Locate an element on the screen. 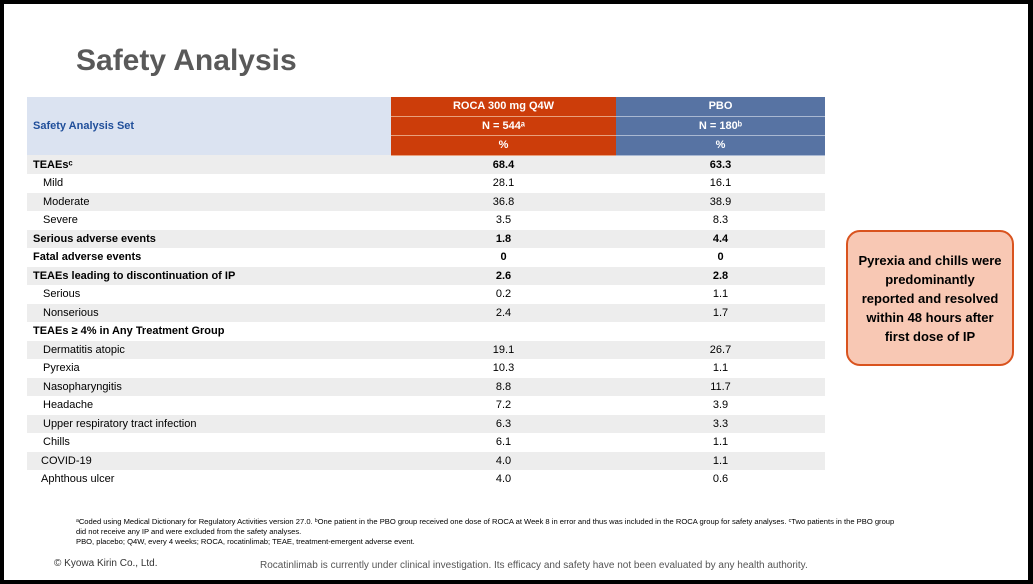 The image size is (1033, 584). table-row: Headache 7.2 3.9 is located at coordinates (426, 405).